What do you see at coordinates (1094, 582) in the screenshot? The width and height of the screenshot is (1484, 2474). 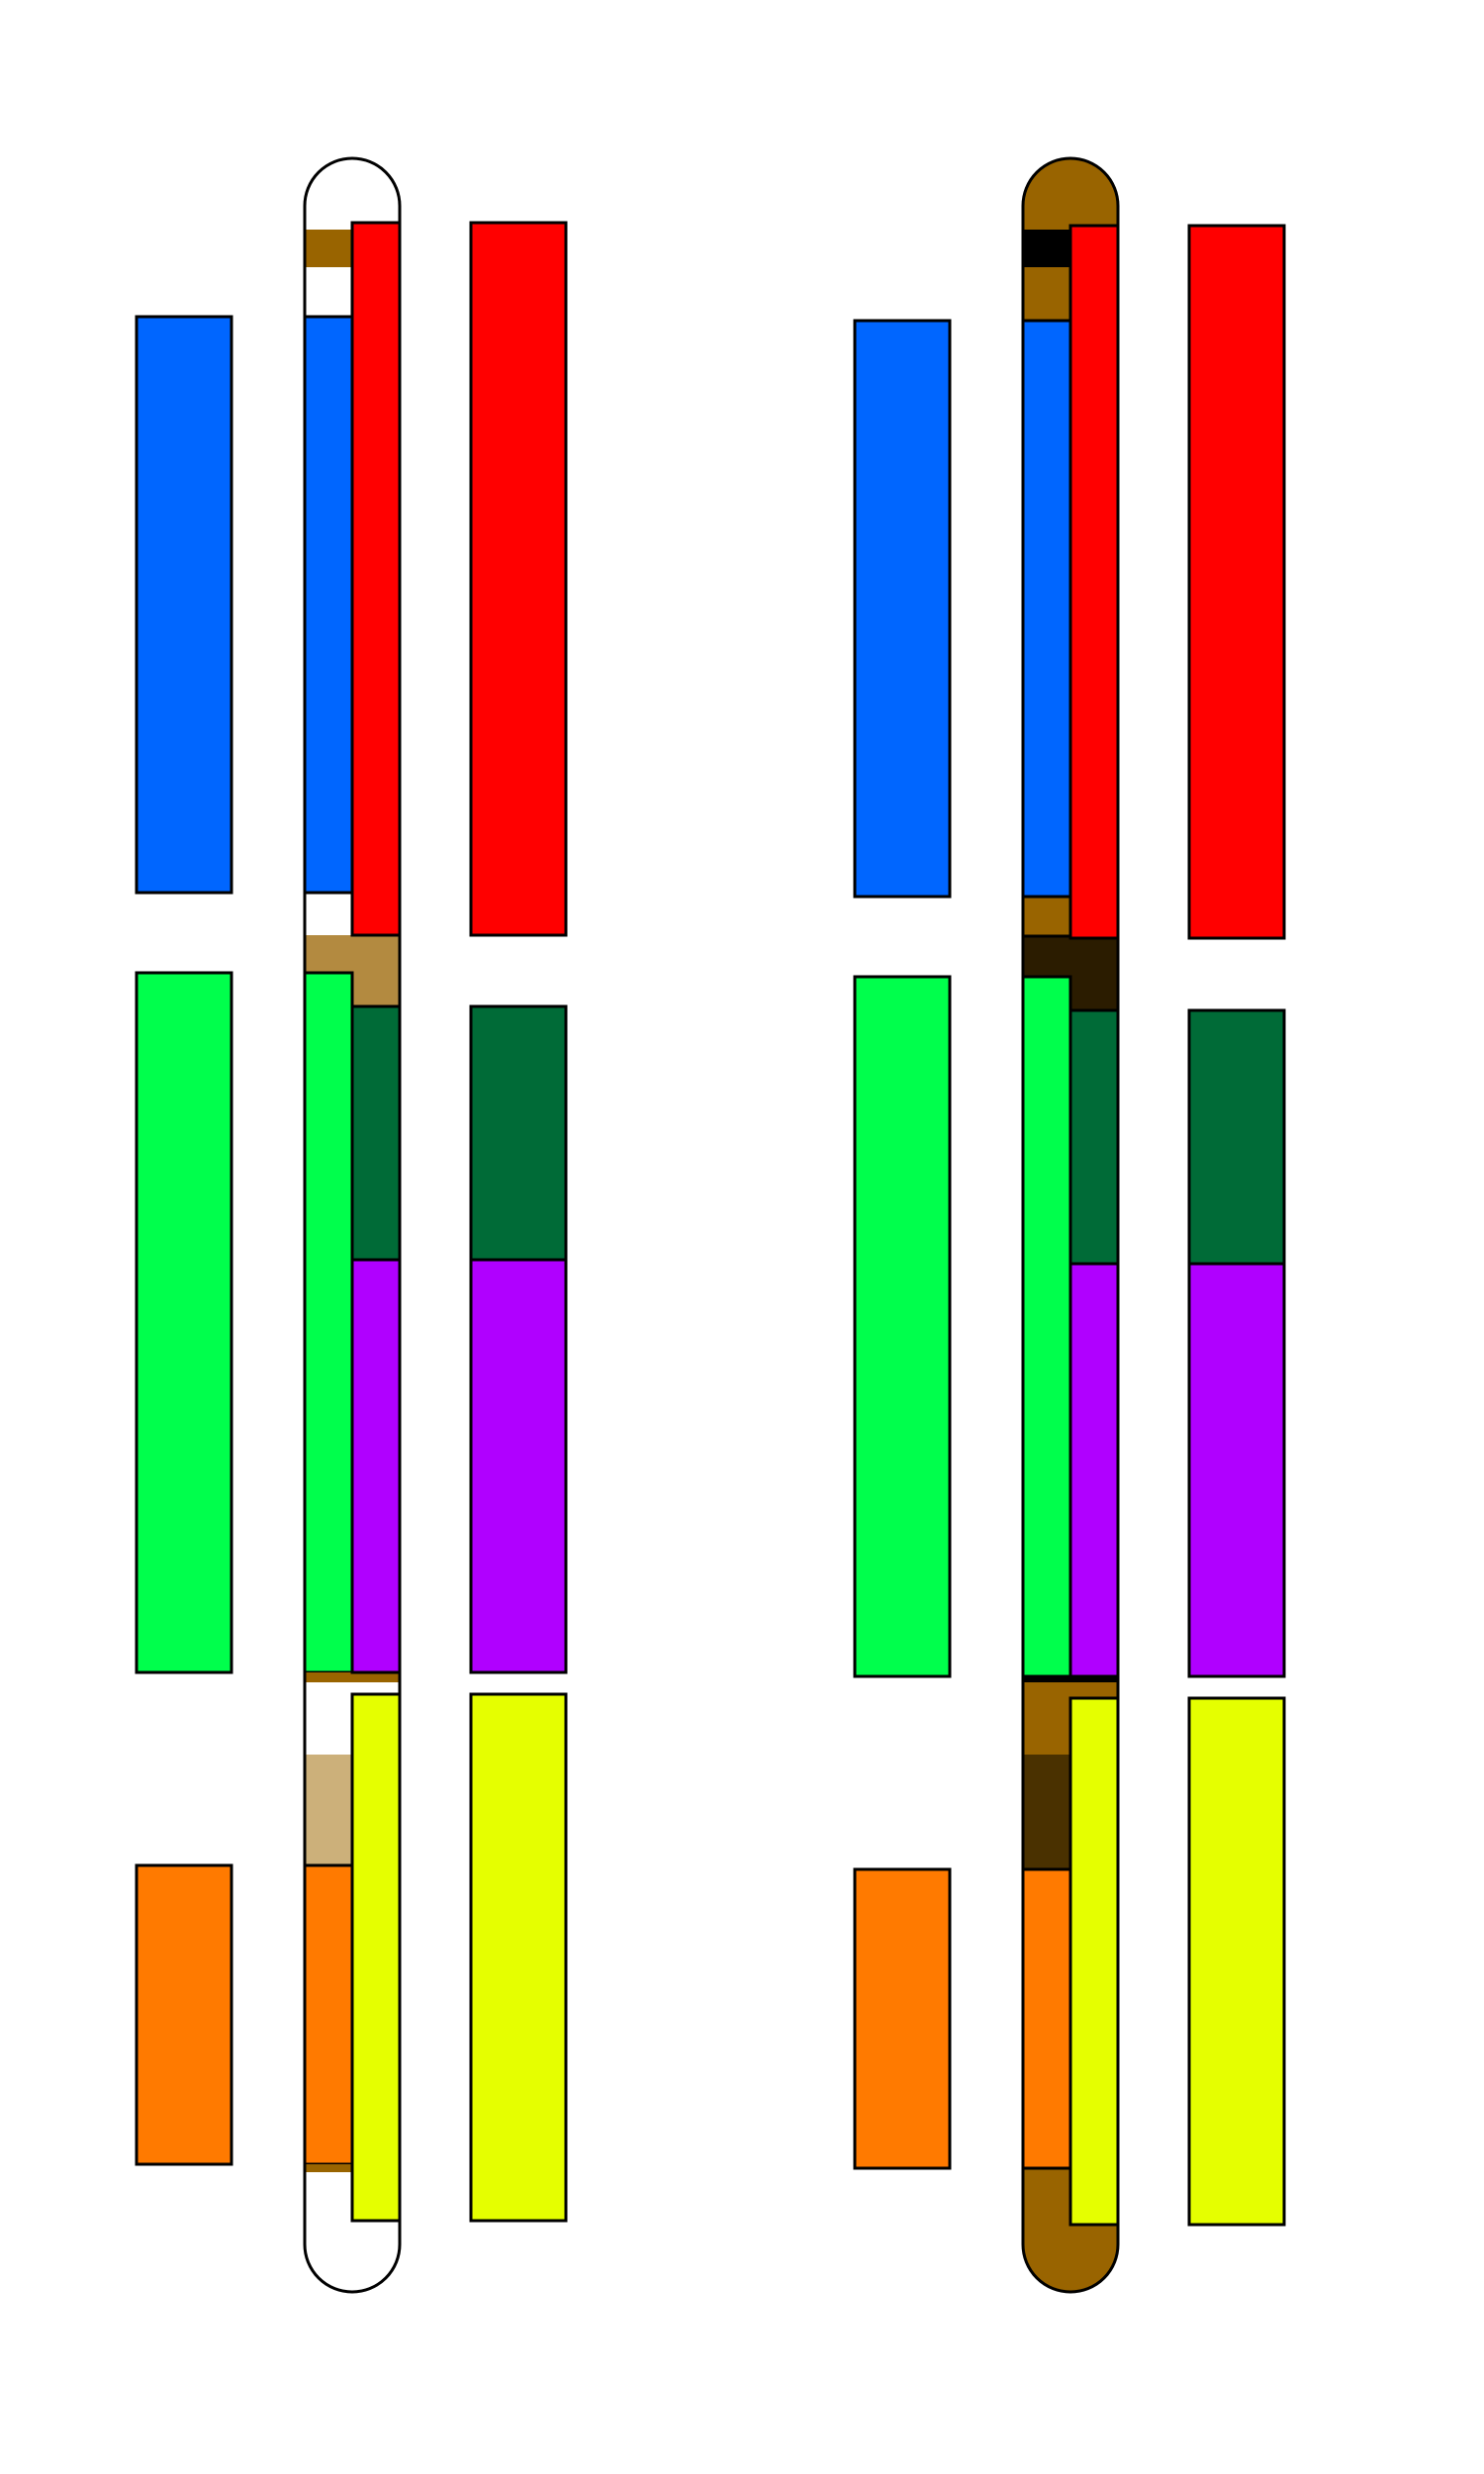 I see `right-band-red` at bounding box center [1094, 582].